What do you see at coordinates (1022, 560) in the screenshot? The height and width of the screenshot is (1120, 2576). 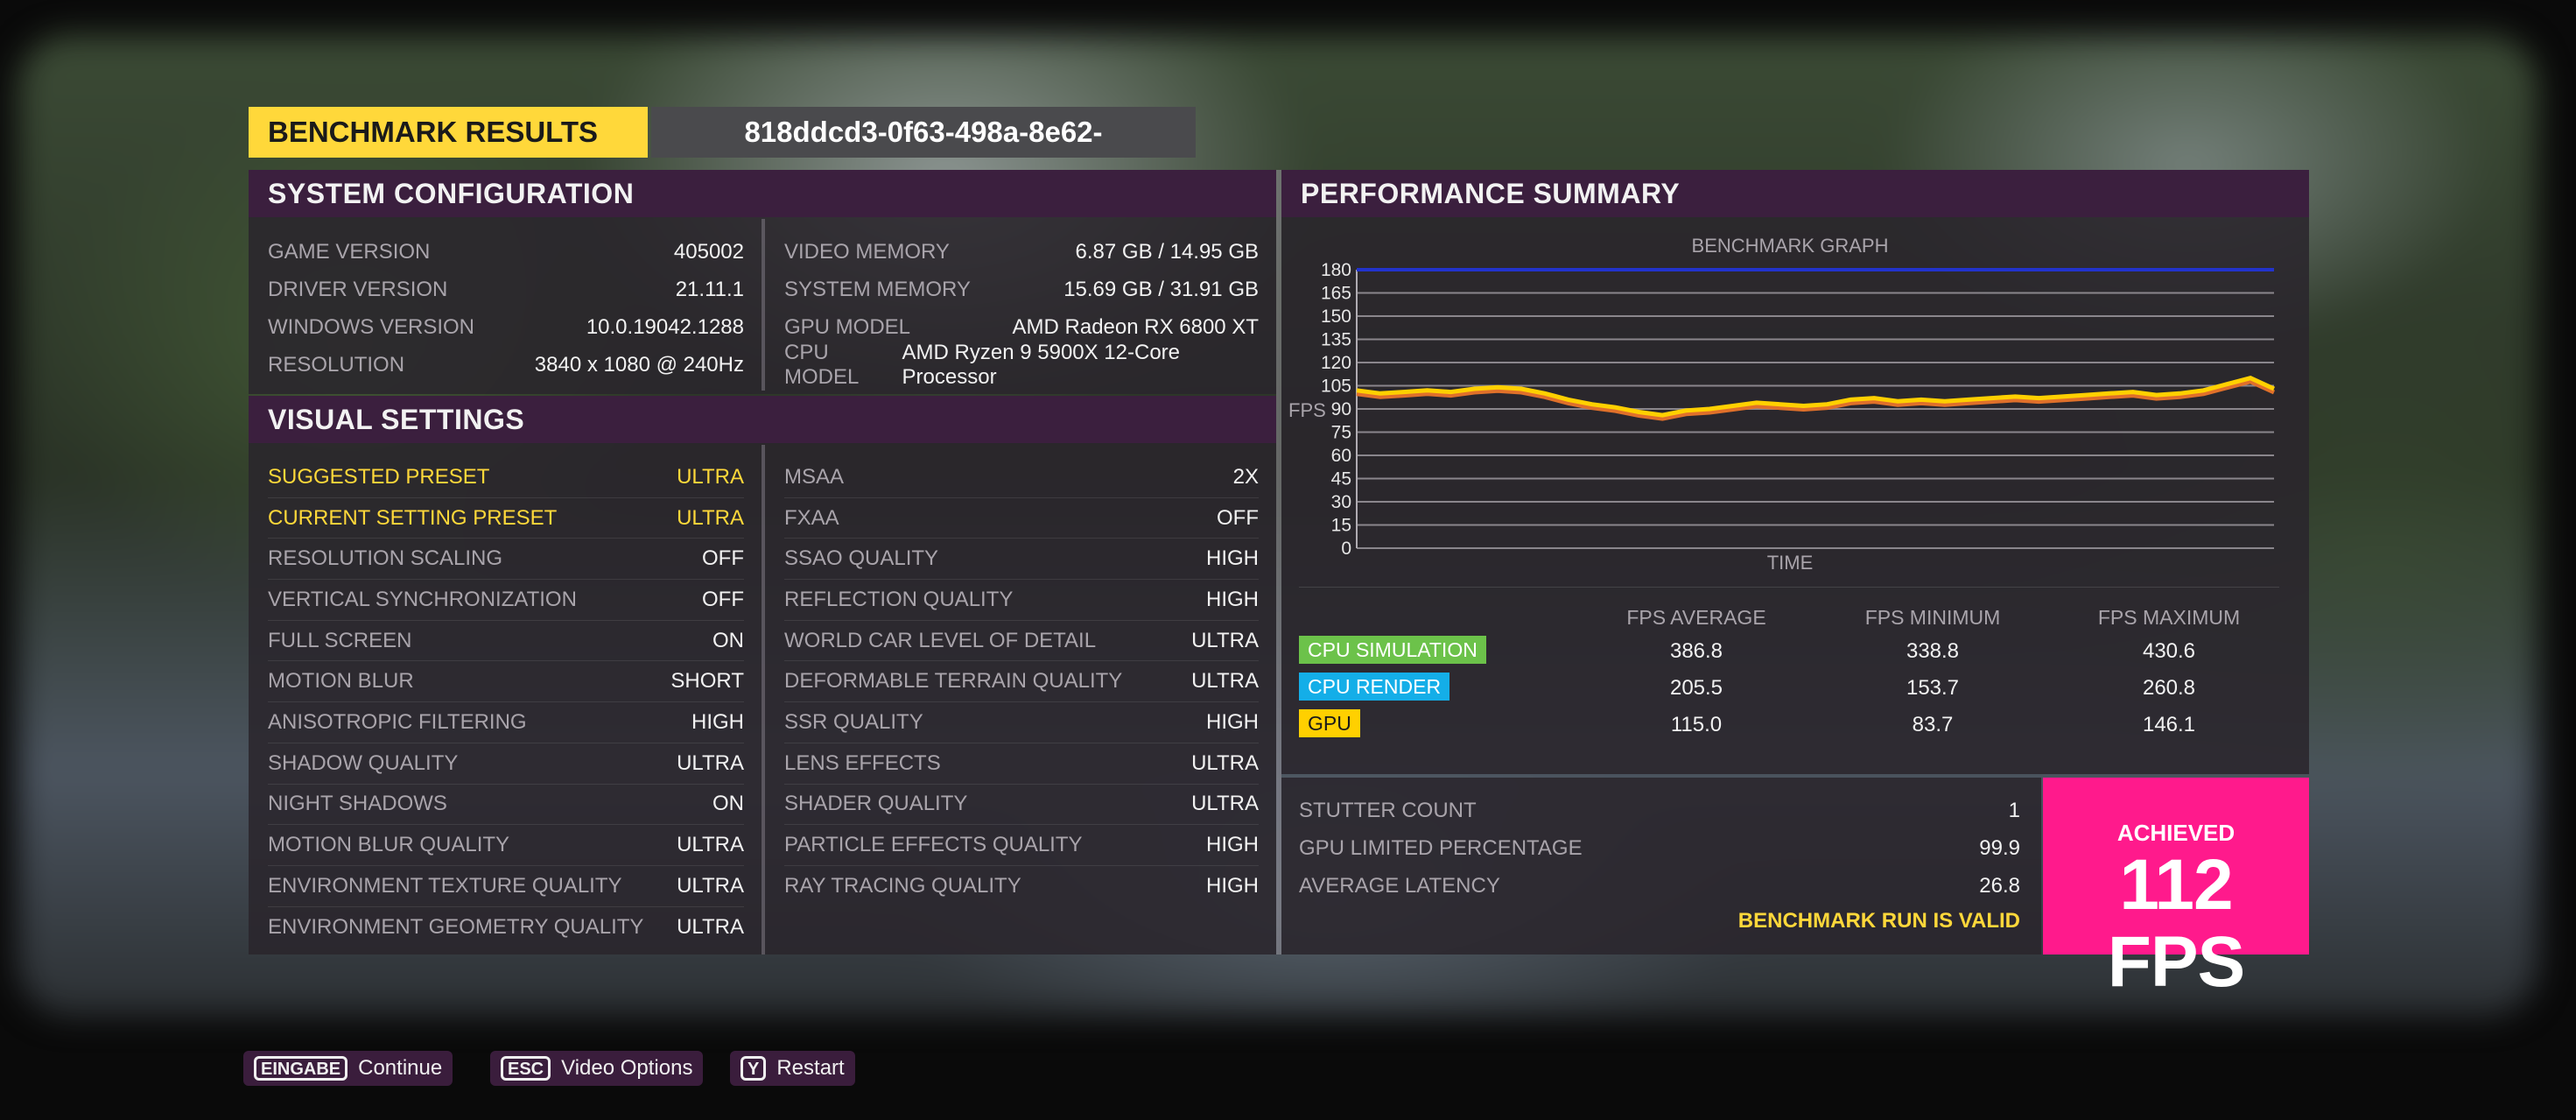 I see `visual-setting-row: SSAO QUALITY HIGH` at bounding box center [1022, 560].